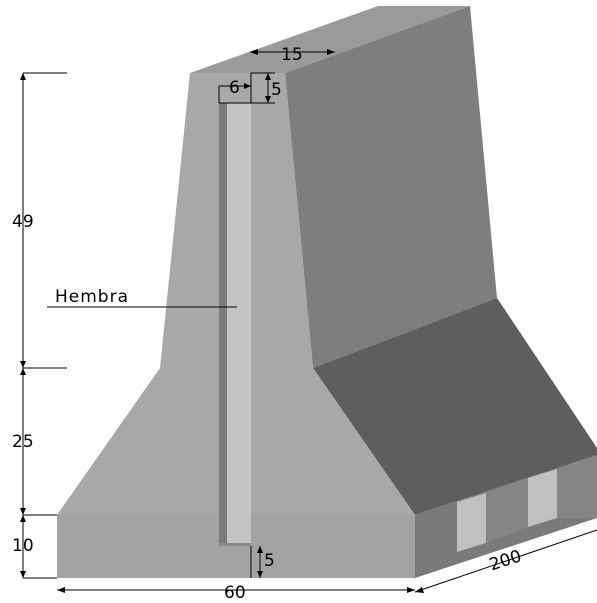 The width and height of the screenshot is (597, 603). Describe the element at coordinates (276, 90) in the screenshot. I see `dim-groove-depth-top: 5` at that location.